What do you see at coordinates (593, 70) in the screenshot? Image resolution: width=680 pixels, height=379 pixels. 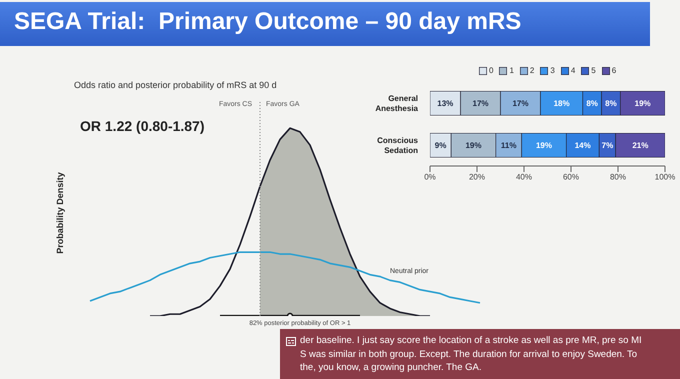 I see `legend-label: 5` at bounding box center [593, 70].